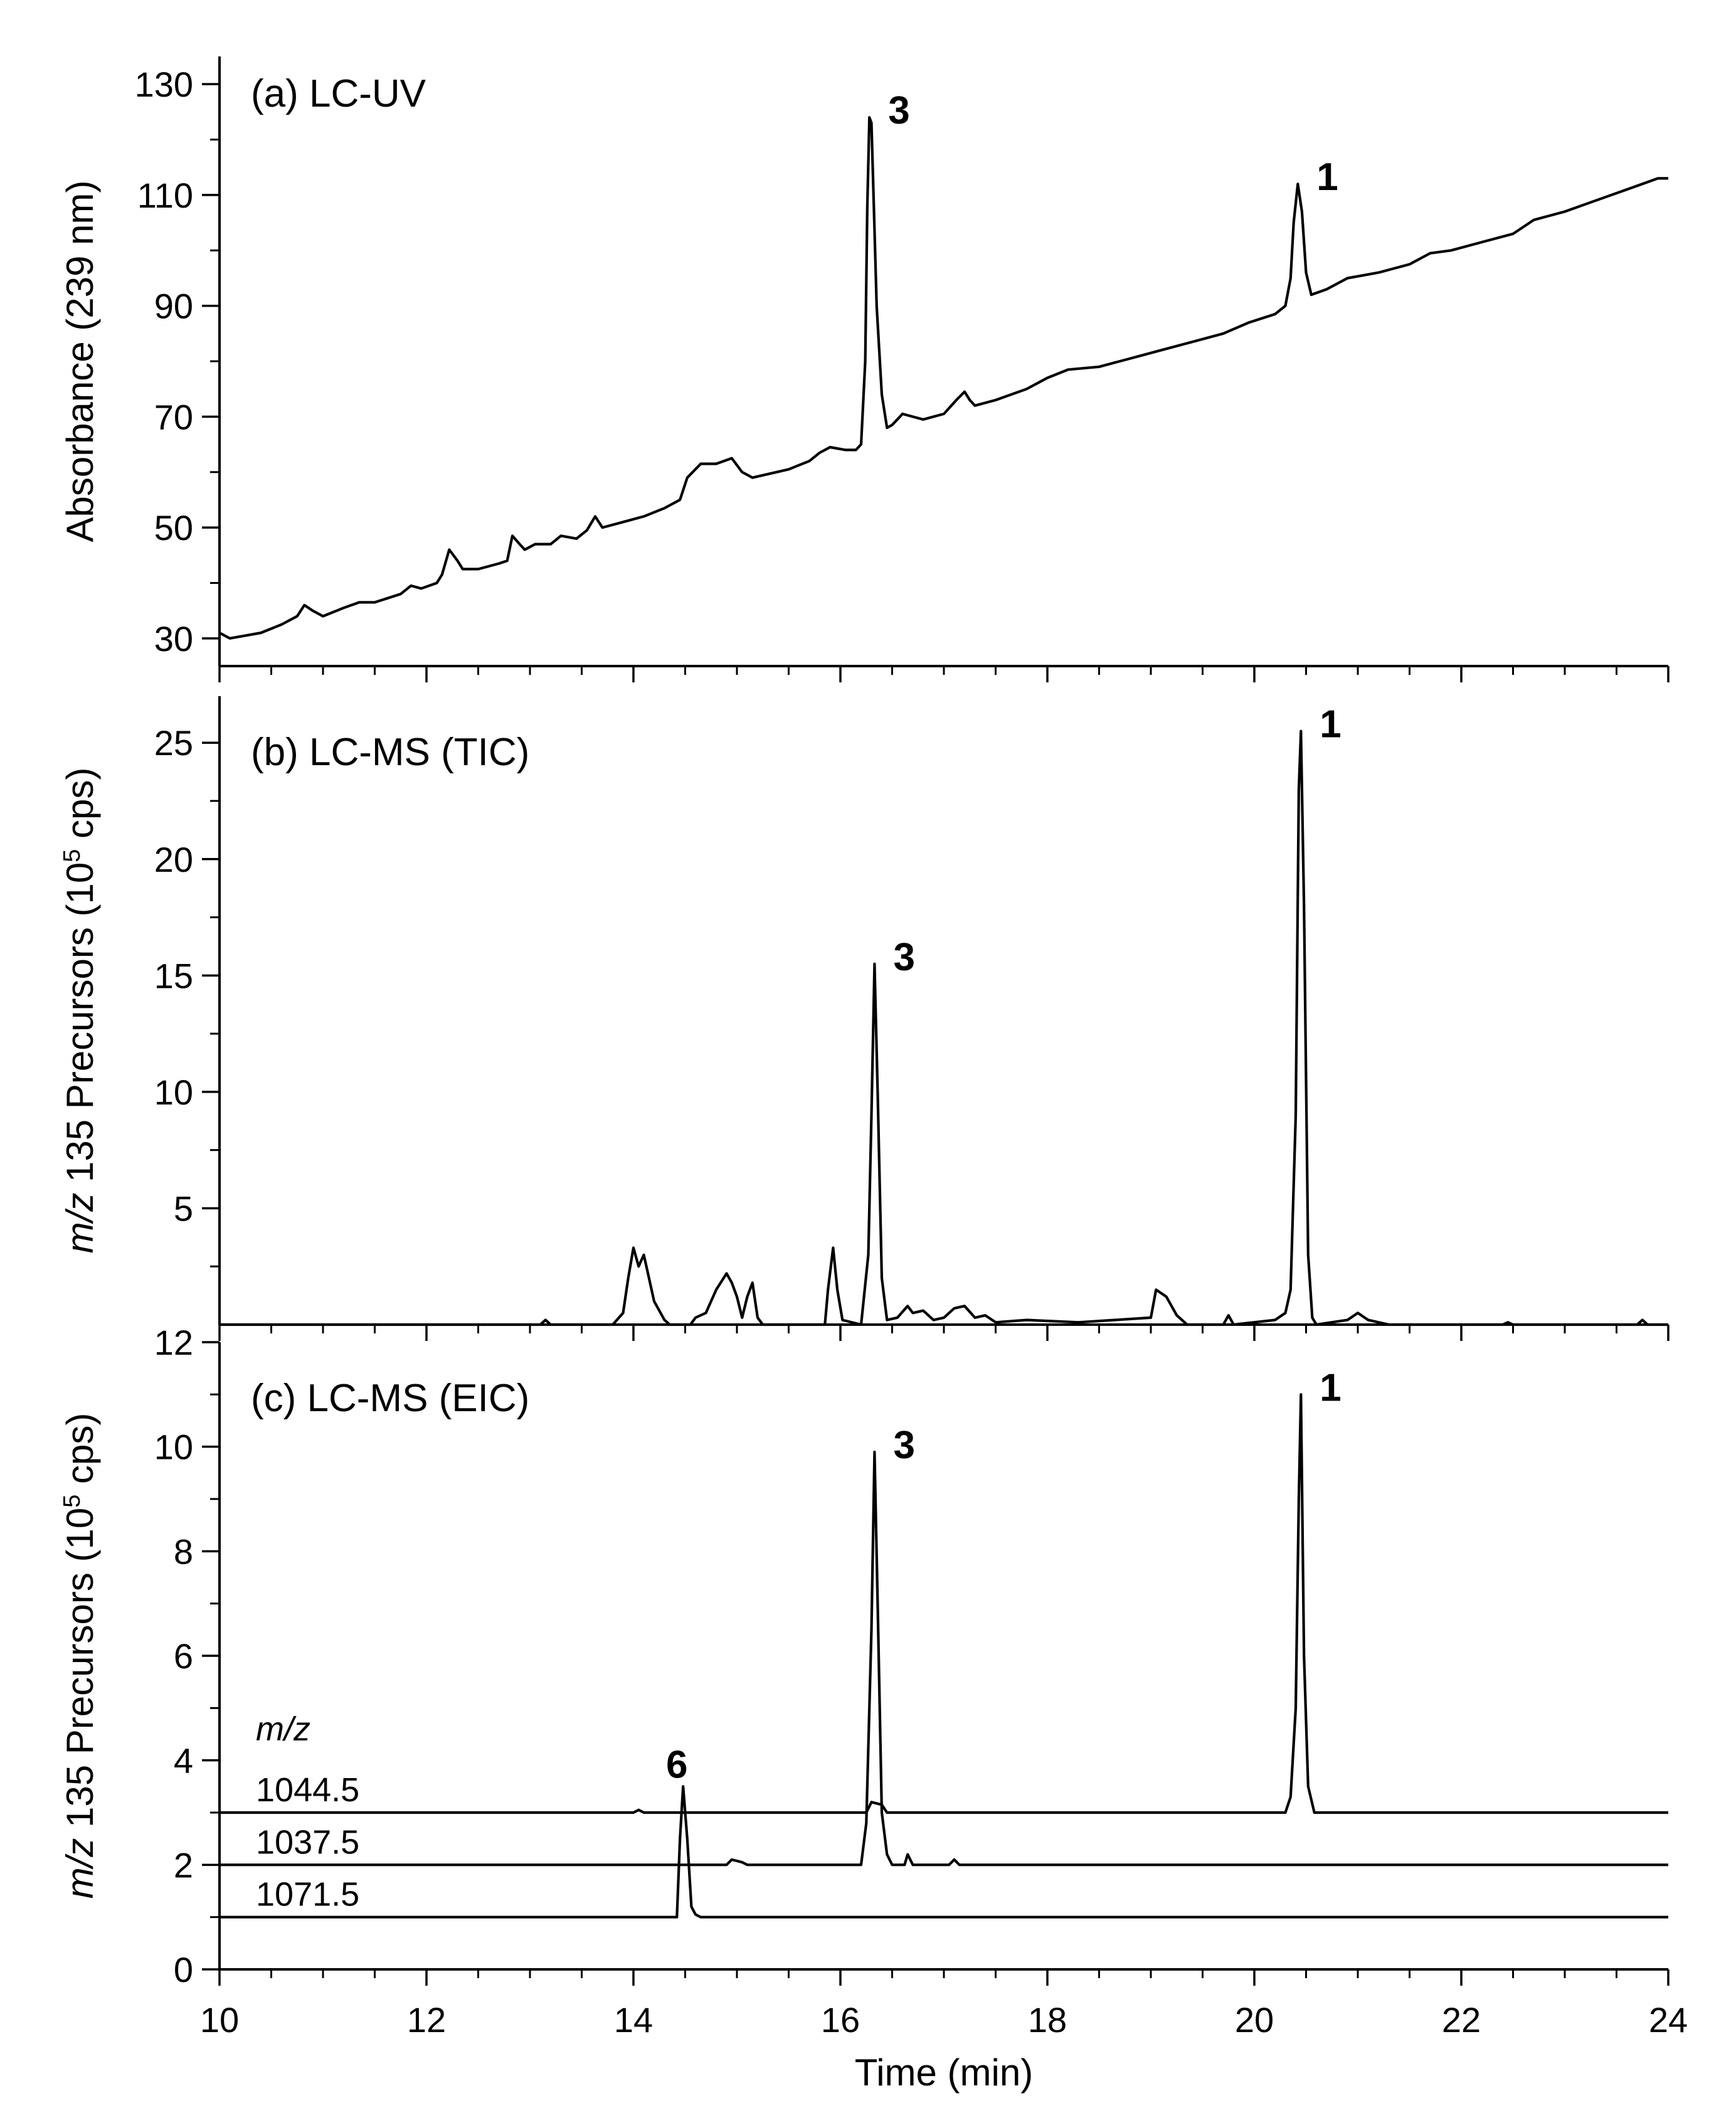 Image resolution: width=1736 pixels, height=2113 pixels. I want to click on peak-label: 6, so click(676, 1764).